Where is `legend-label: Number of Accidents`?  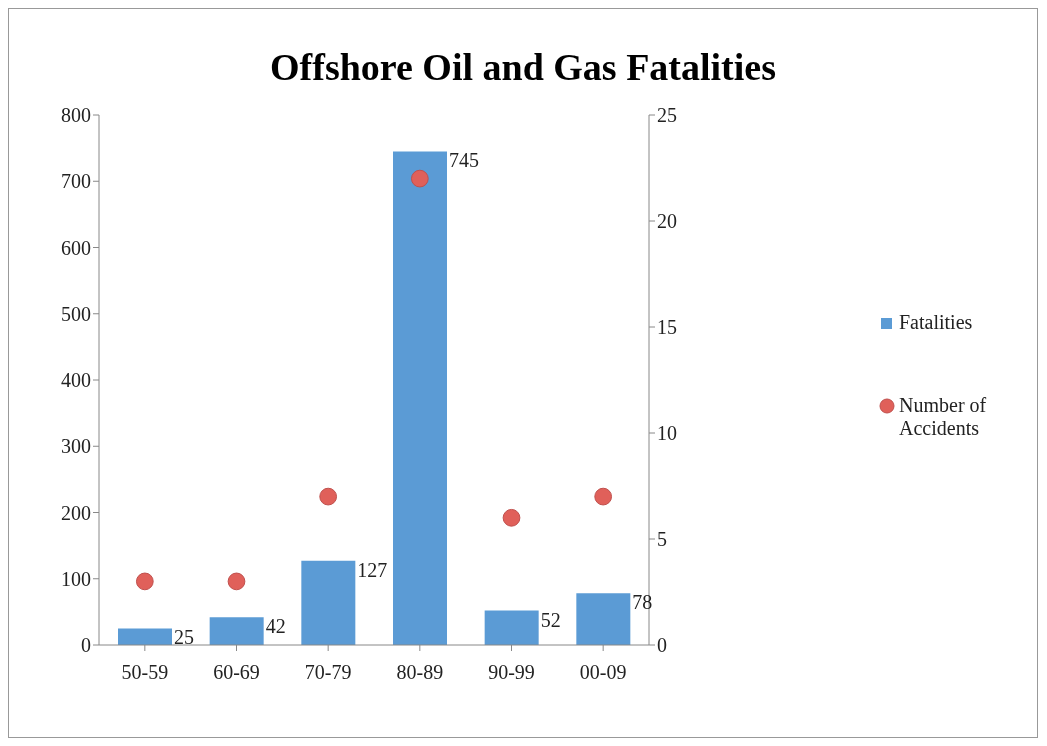
legend-label: Number of Accidents is located at coordinates (943, 416).